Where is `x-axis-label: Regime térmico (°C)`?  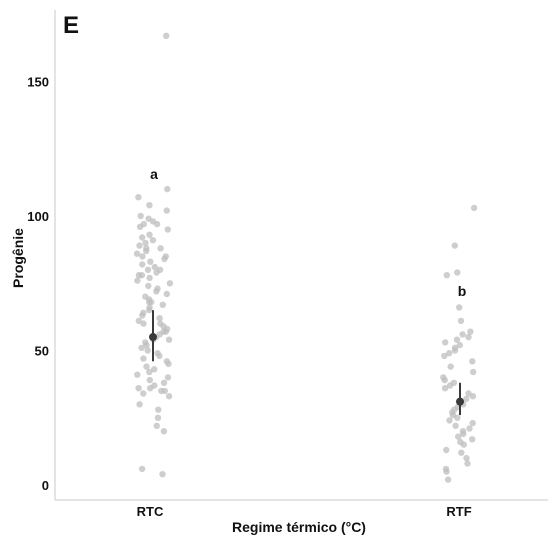
x-axis-label: Regime térmico (°C) is located at coordinates (299, 527).